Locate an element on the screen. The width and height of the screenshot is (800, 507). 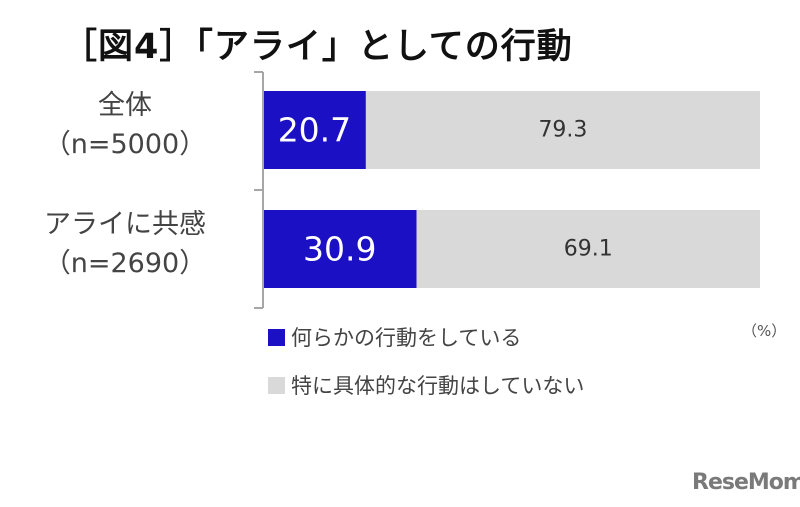
data-label-0-0: 20.7 is located at coordinates (314, 130).